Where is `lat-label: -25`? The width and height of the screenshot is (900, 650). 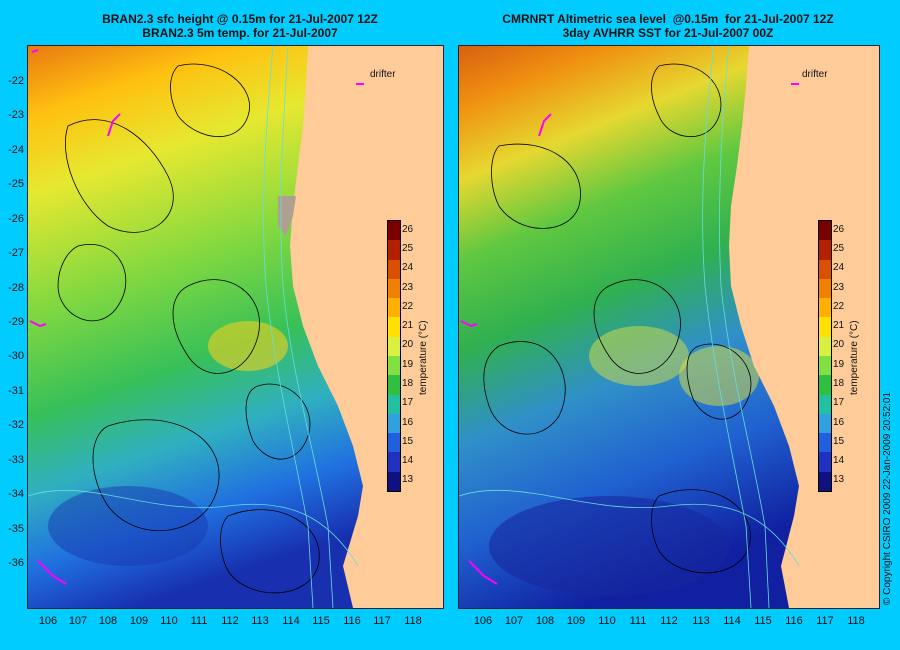
lat-label: -25 is located at coordinates (13, 184).